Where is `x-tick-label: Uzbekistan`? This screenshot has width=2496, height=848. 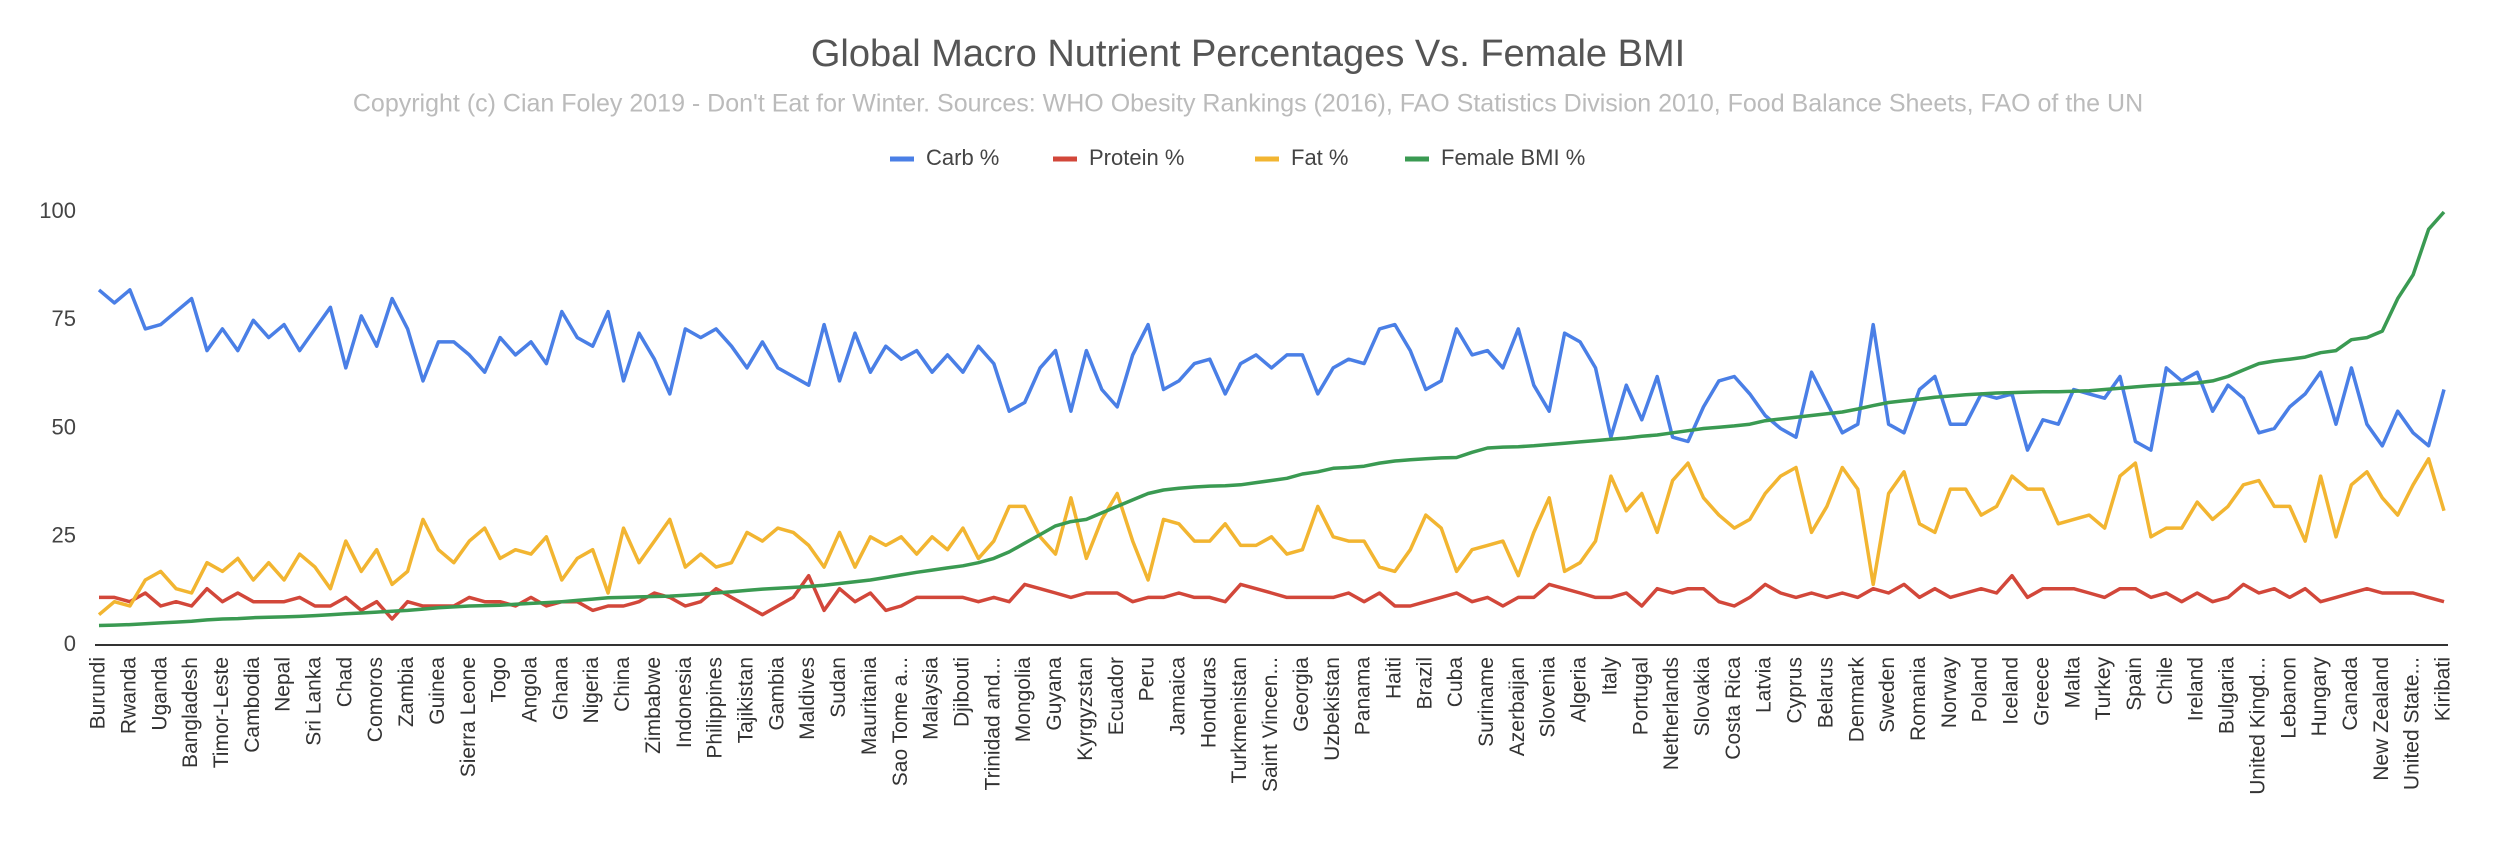
x-tick-label: Uzbekistan is located at coordinates (1332, 709).